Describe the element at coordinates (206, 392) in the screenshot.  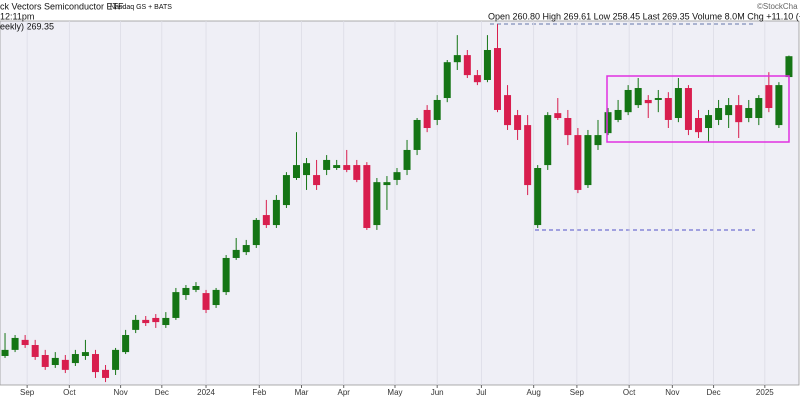
I see `x-tick-label: 2024` at that location.